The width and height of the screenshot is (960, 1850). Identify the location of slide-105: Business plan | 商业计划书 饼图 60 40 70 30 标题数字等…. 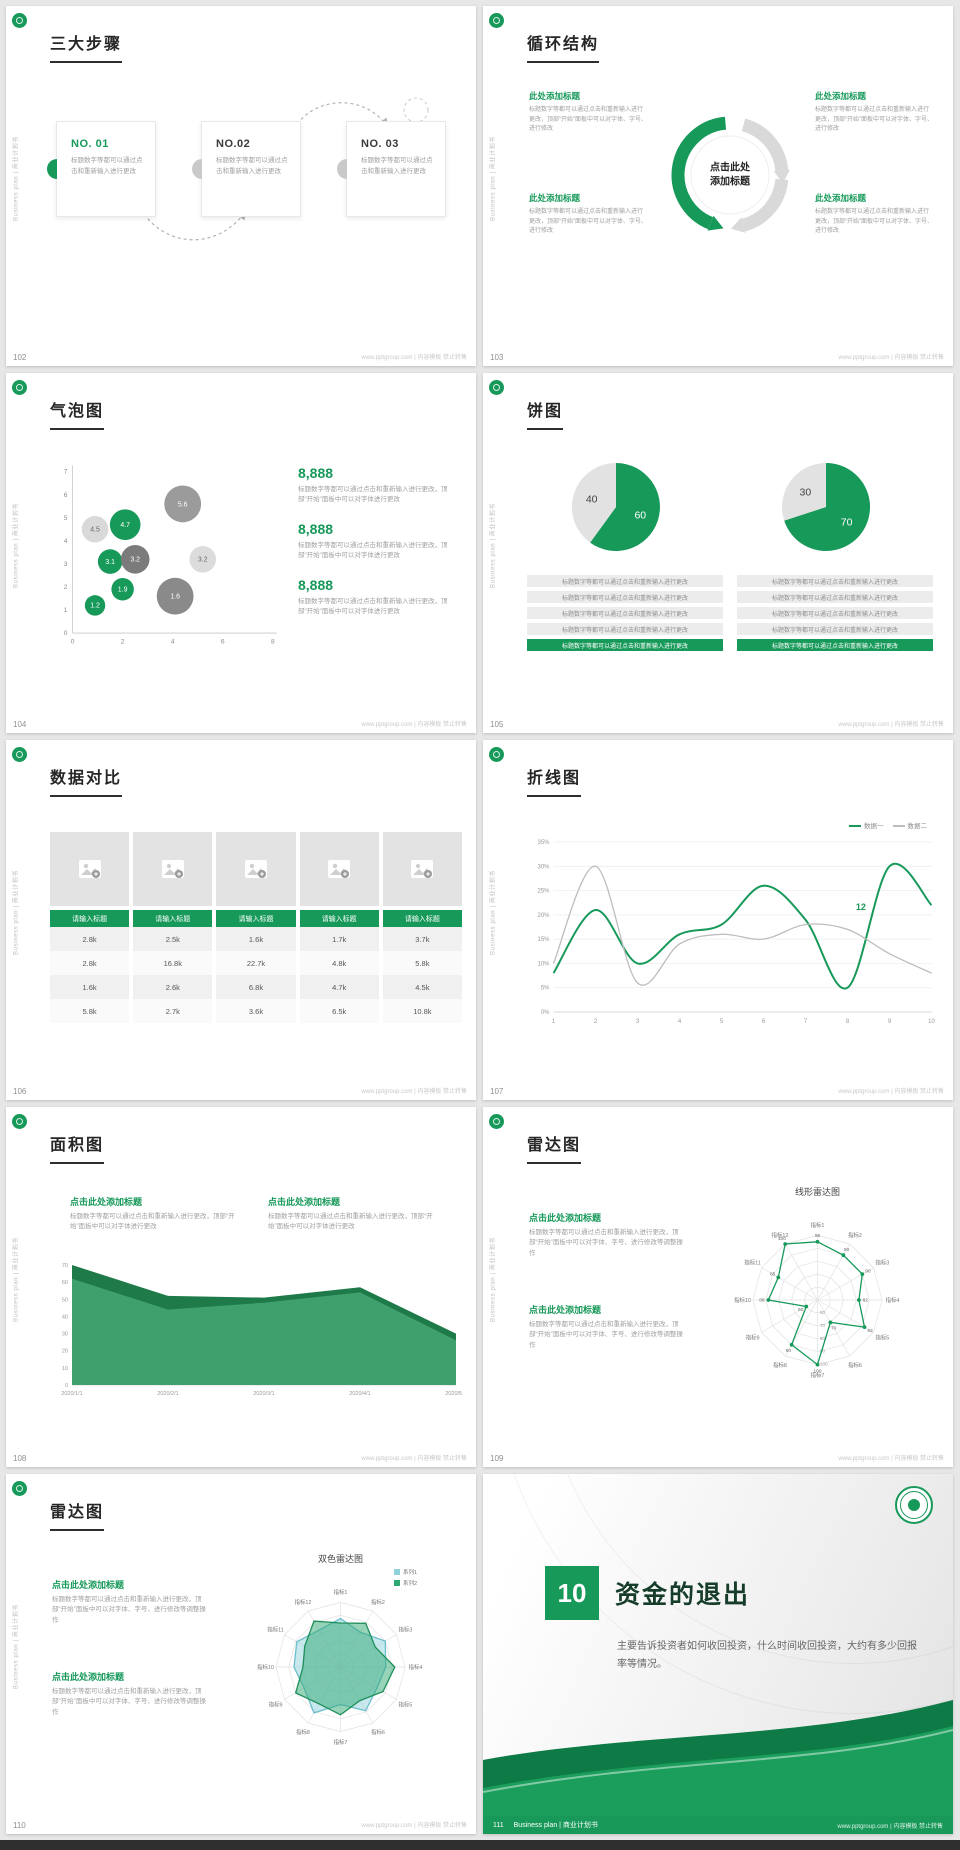
(718, 553).